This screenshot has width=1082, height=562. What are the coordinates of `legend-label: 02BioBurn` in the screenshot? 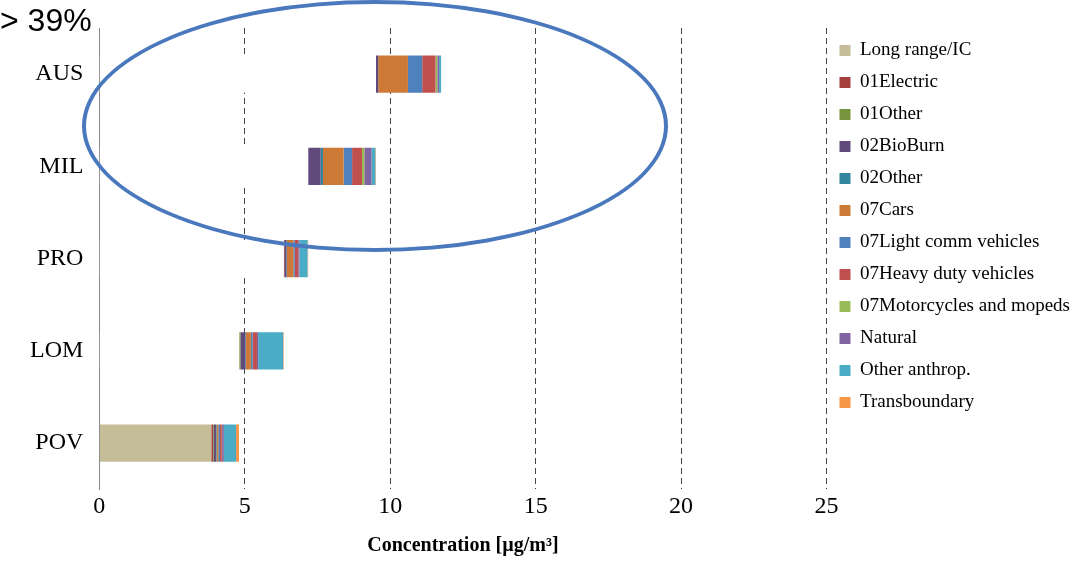 It's located at (902, 145).